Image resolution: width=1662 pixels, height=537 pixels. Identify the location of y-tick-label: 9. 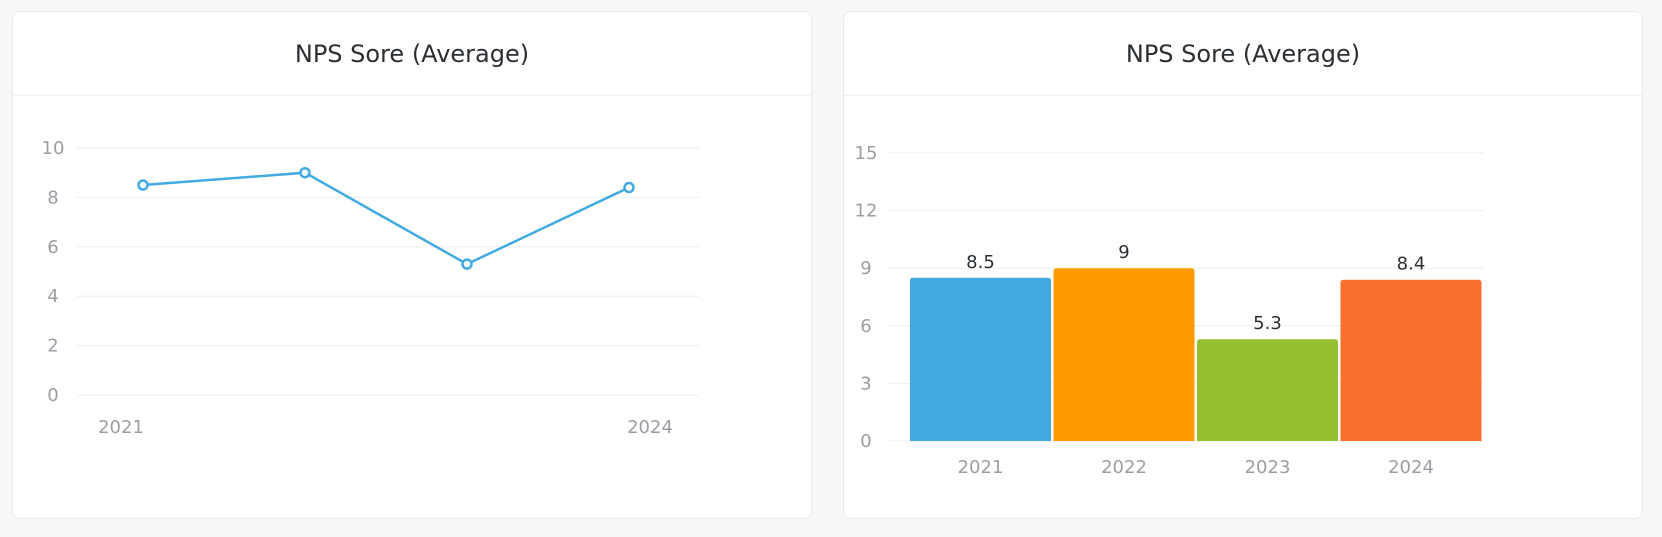
(865, 268).